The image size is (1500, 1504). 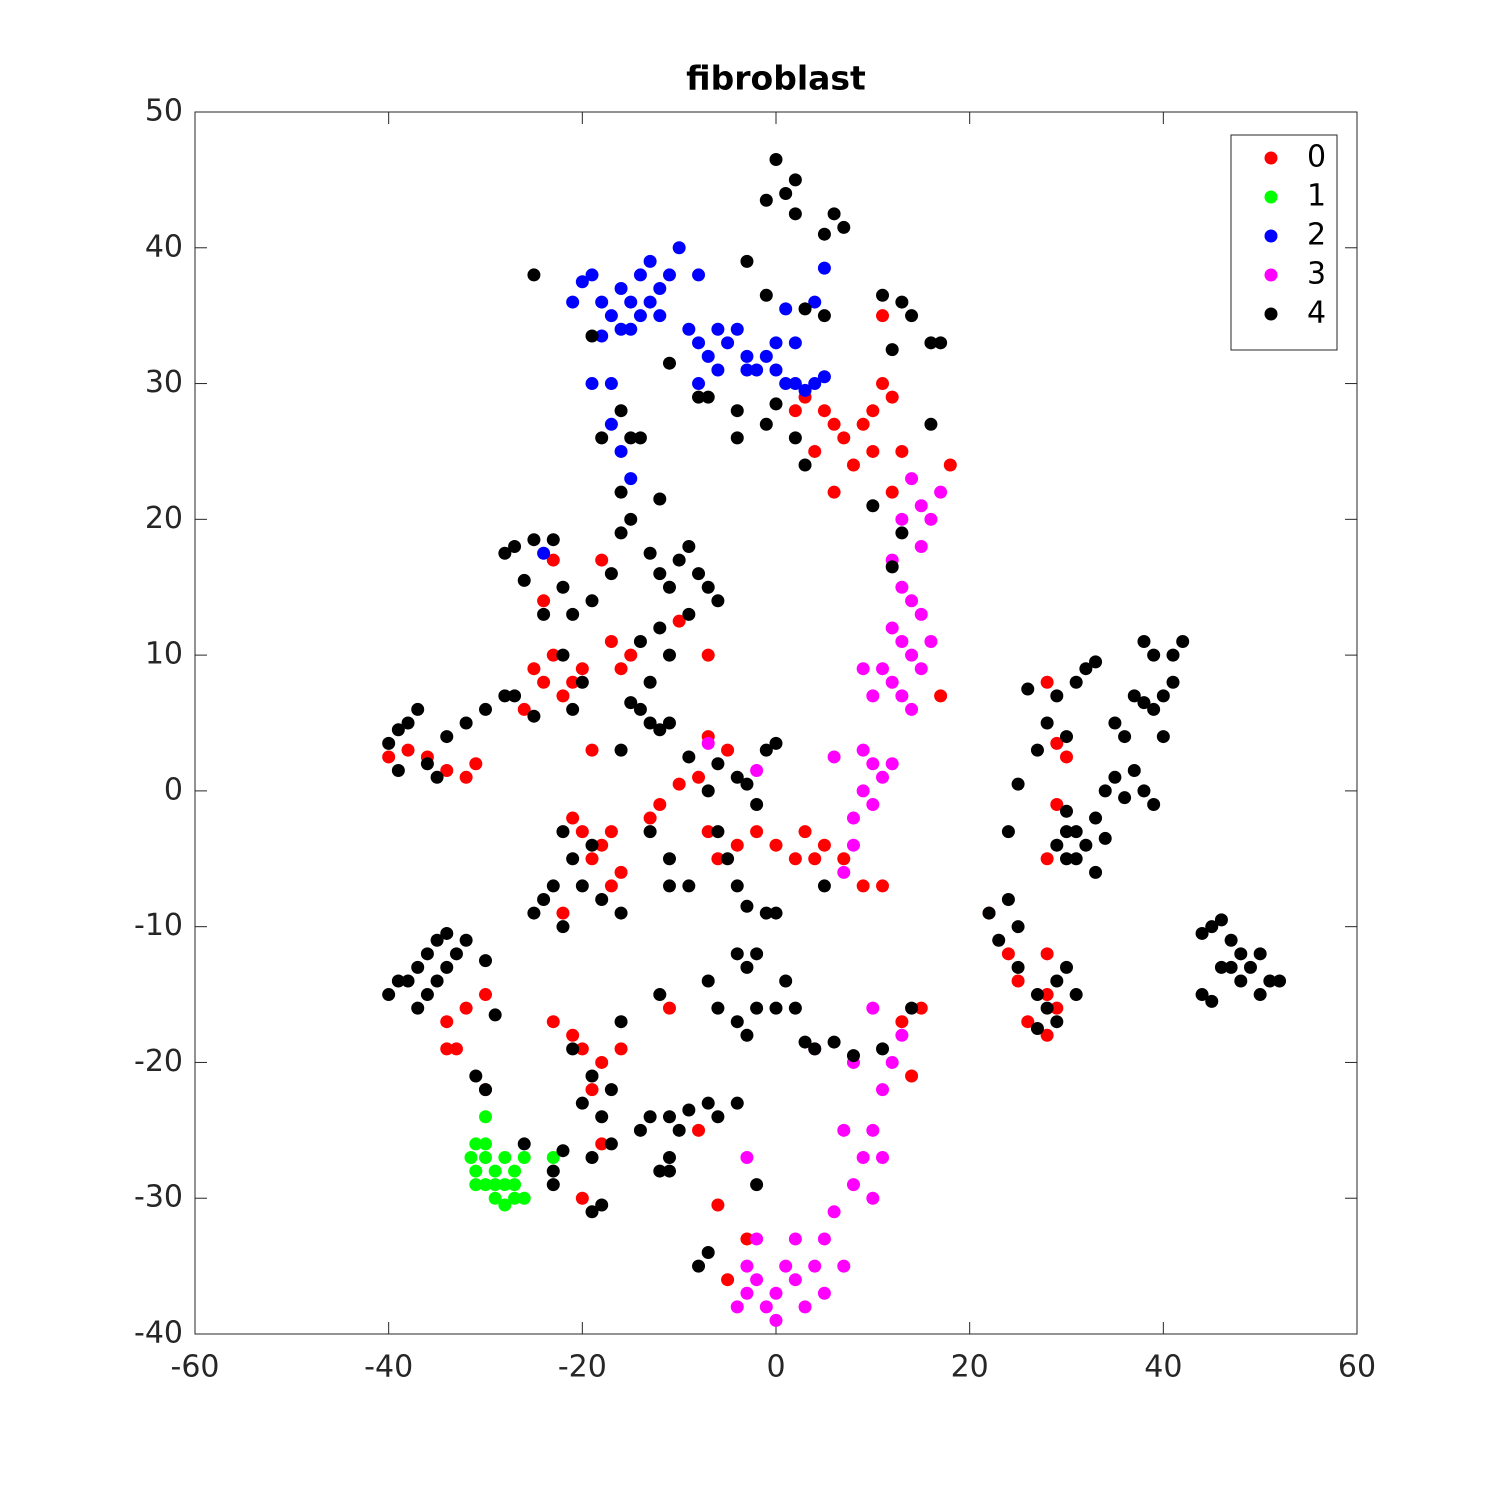 I want to click on legend-label: 3, so click(x=1316, y=274).